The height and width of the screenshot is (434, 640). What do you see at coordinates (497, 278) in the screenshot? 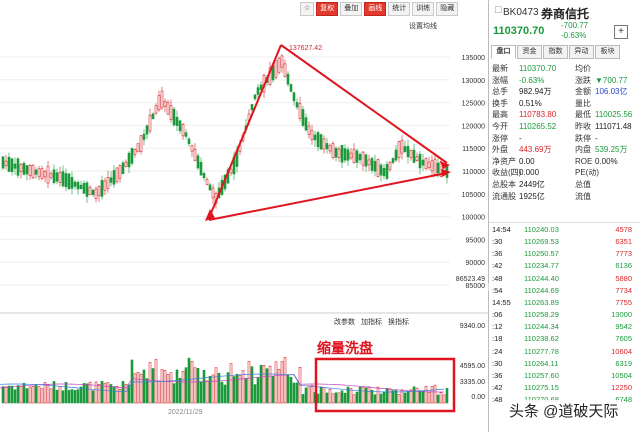
I see `tick-time: :48` at bounding box center [497, 278].